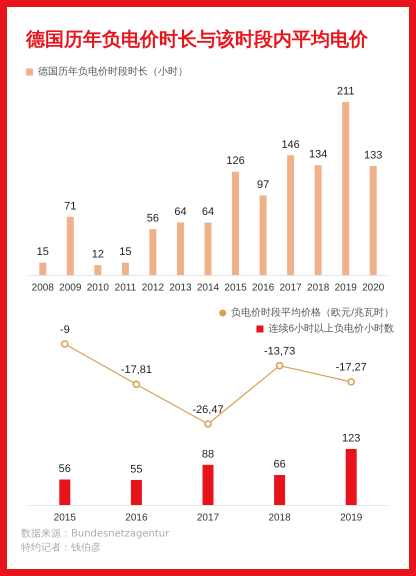  I want to click on legend-label: 负电价时段平均价格（欧元/兆瓦时）, so click(312, 312).